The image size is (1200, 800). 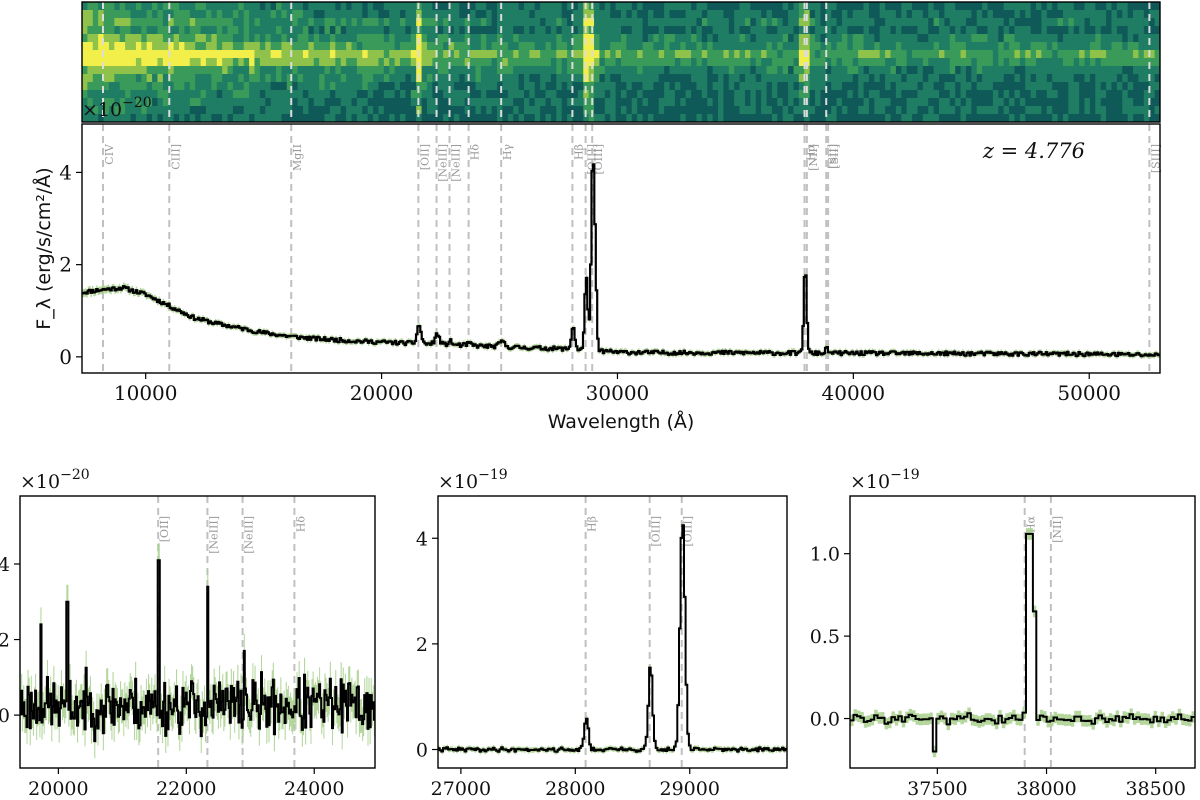 What do you see at coordinates (870, 482) in the screenshot?
I see `axis-multiplier-base: ×10` at bounding box center [870, 482].